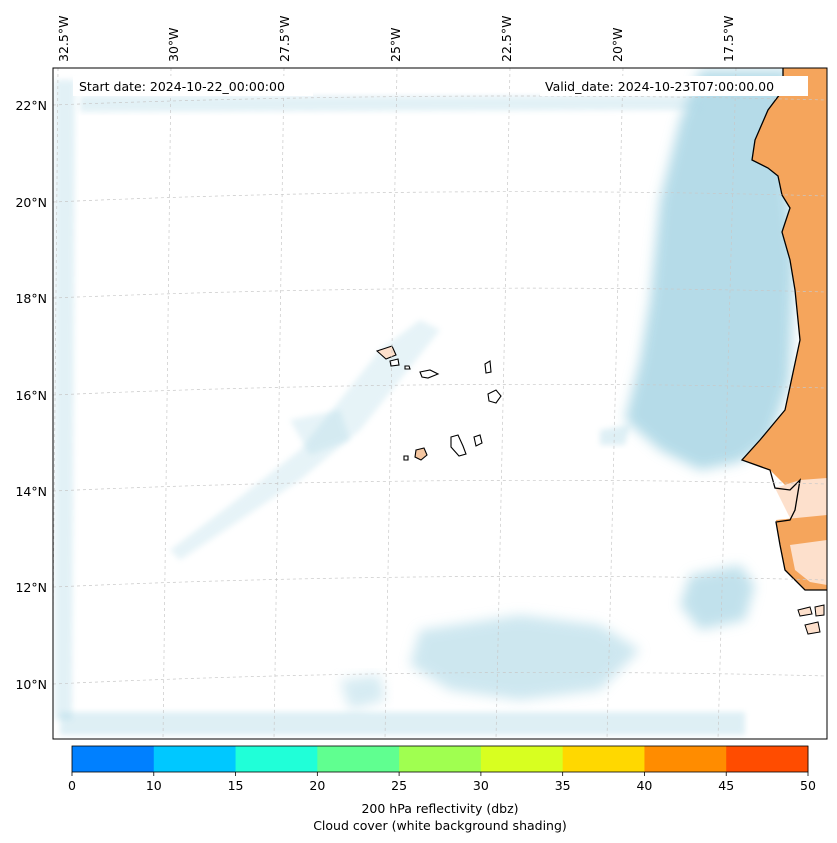 This screenshot has width=837, height=843. Describe the element at coordinates (811, 619) in the screenshot. I see `land-islets-south` at that location.